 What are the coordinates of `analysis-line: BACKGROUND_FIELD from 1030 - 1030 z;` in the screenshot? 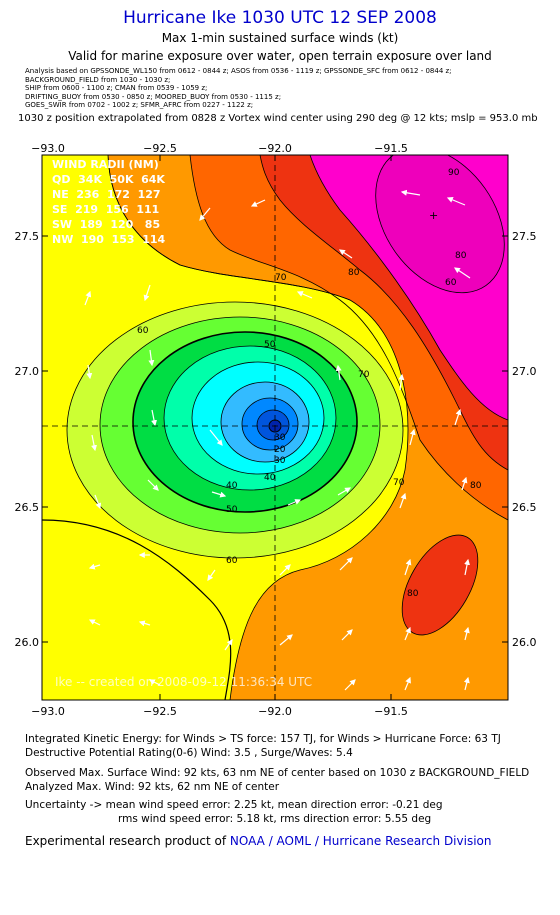 It's located at (98, 79).